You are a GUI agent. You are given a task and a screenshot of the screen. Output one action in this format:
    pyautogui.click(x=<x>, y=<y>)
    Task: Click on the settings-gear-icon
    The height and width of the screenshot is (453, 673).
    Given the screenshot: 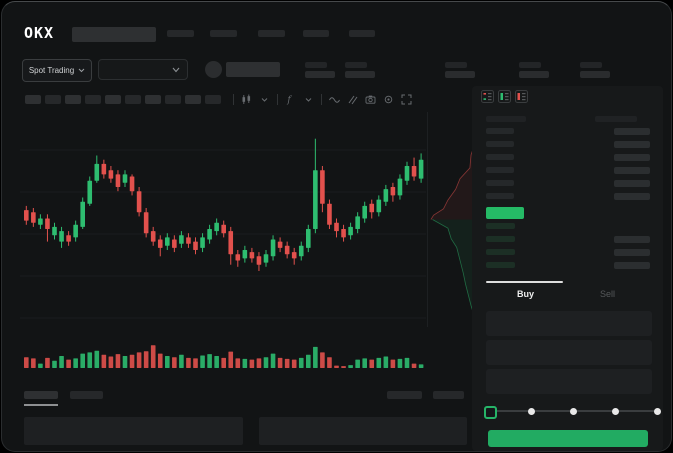 What is the action you would take?
    pyautogui.click(x=388, y=99)
    